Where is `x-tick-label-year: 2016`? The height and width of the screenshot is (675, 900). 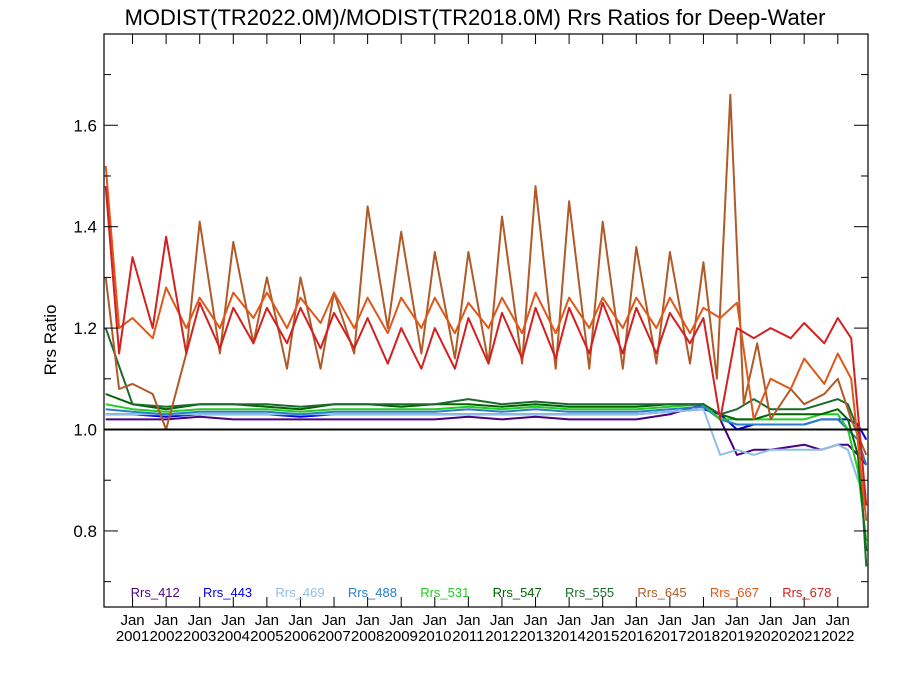 x-tick-label-year: 2016 is located at coordinates (636, 636).